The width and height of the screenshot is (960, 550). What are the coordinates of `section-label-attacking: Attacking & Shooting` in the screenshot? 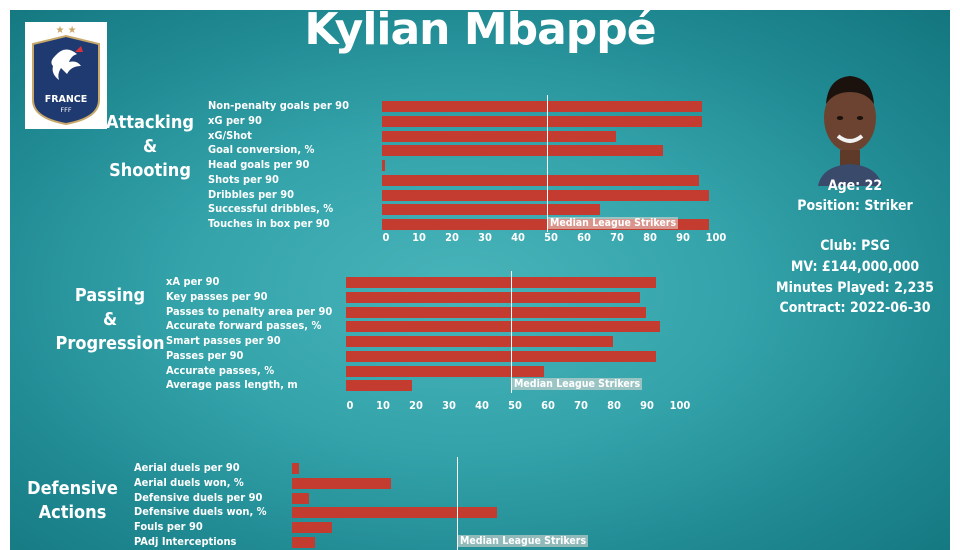 It's located at (150, 147).